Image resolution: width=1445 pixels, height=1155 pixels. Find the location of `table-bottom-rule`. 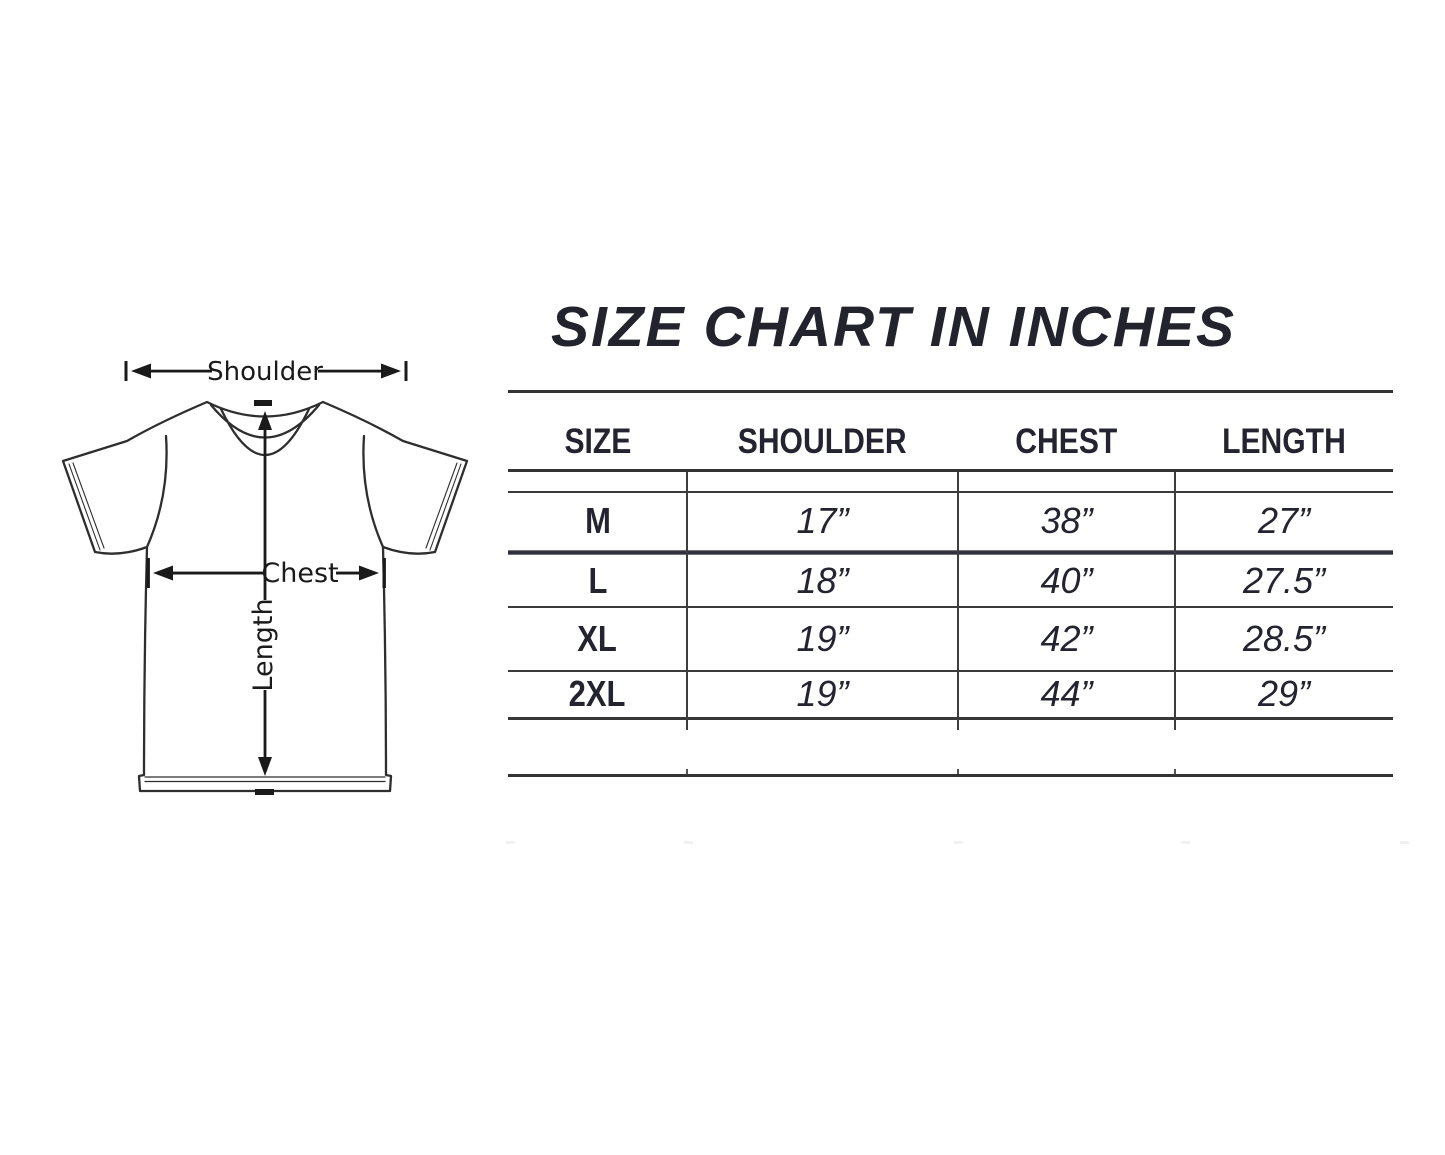

table-bottom-rule is located at coordinates (950, 718).